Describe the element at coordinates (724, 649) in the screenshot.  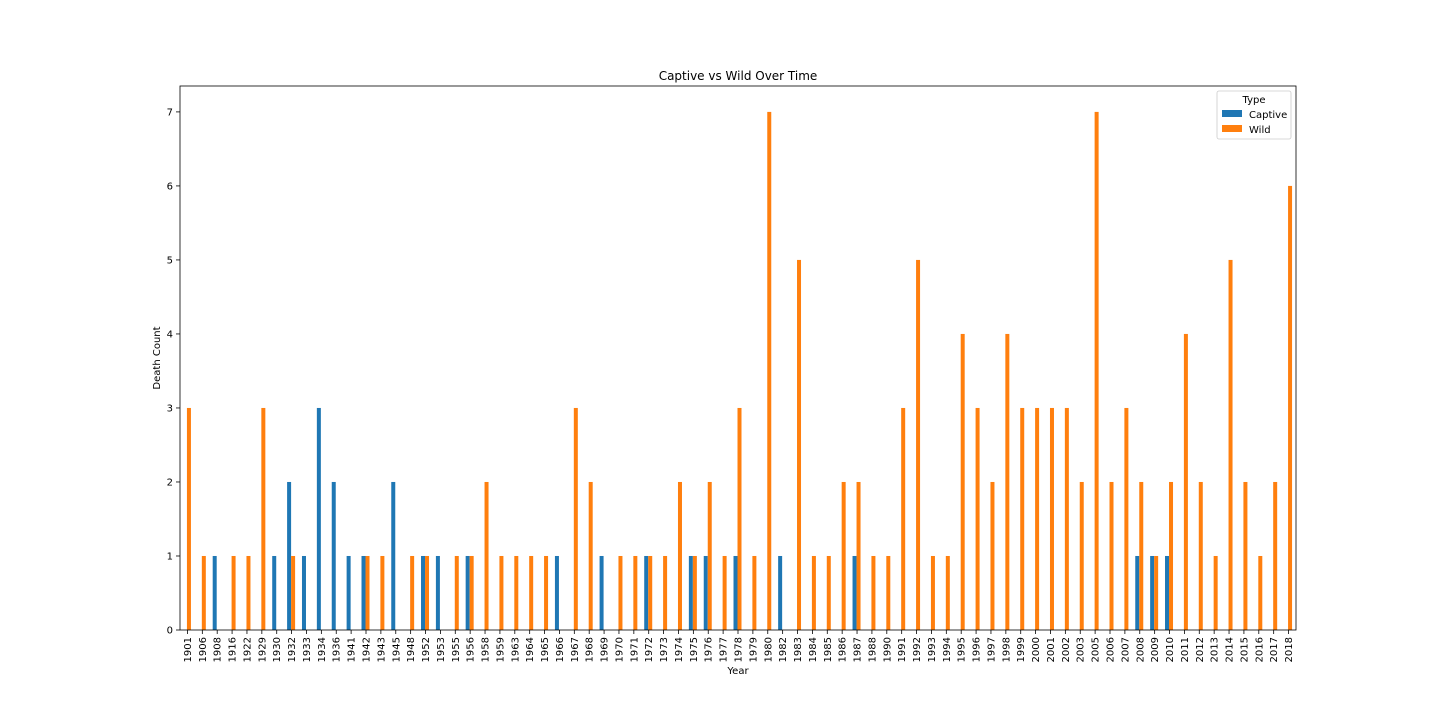
I see `x-tick-label: 1977` at that location.